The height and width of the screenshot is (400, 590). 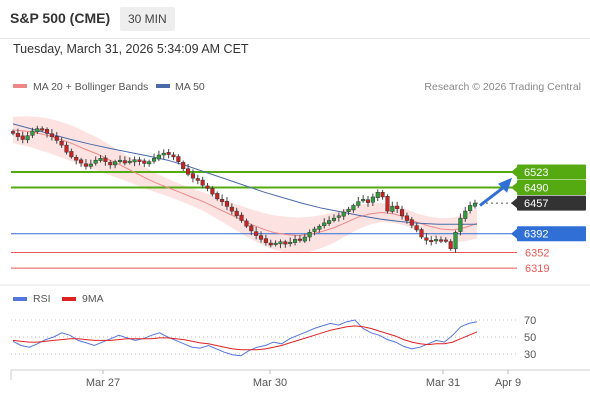 I want to click on x-tick-label: Mar 30, so click(x=270, y=383).